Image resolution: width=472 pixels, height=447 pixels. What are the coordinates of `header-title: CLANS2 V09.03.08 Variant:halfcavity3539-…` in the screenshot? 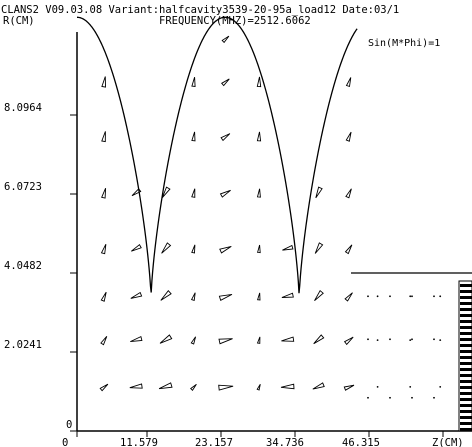 It's located at (200, 10).